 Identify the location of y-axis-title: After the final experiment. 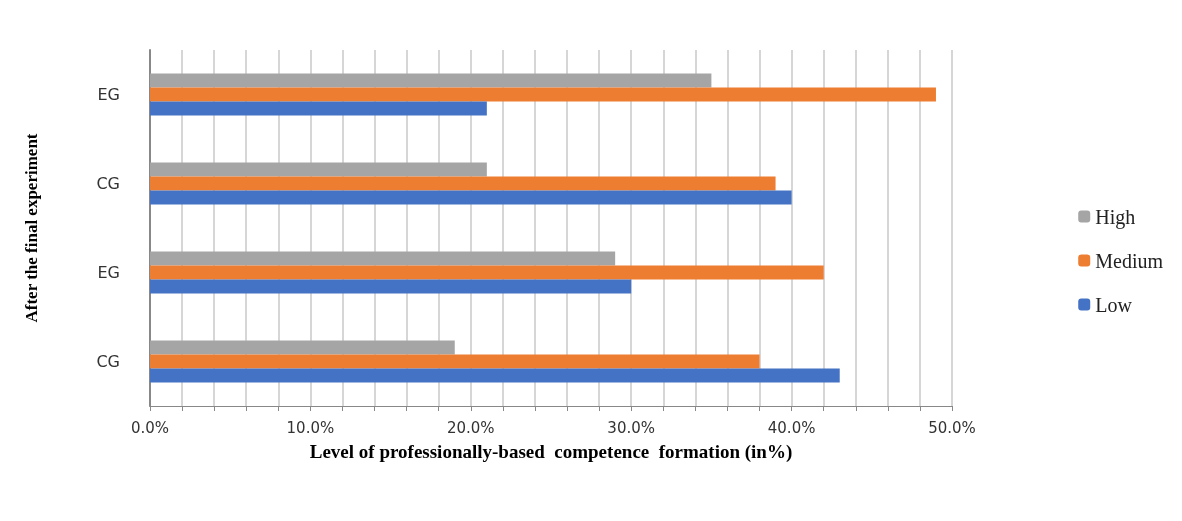
(31, 228).